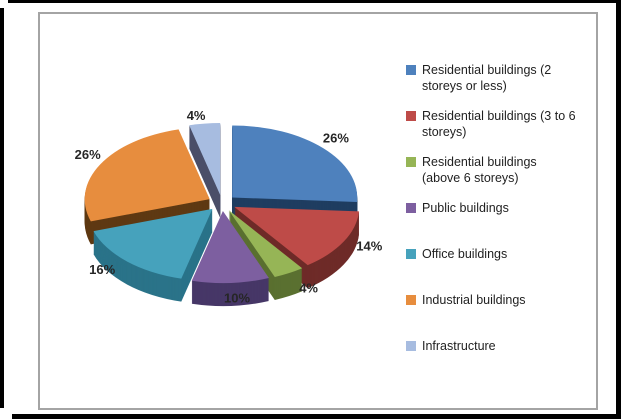  Describe the element at coordinates (265, 243) in the screenshot. I see `pie-slice-top-residential-above-6-storeys` at that location.